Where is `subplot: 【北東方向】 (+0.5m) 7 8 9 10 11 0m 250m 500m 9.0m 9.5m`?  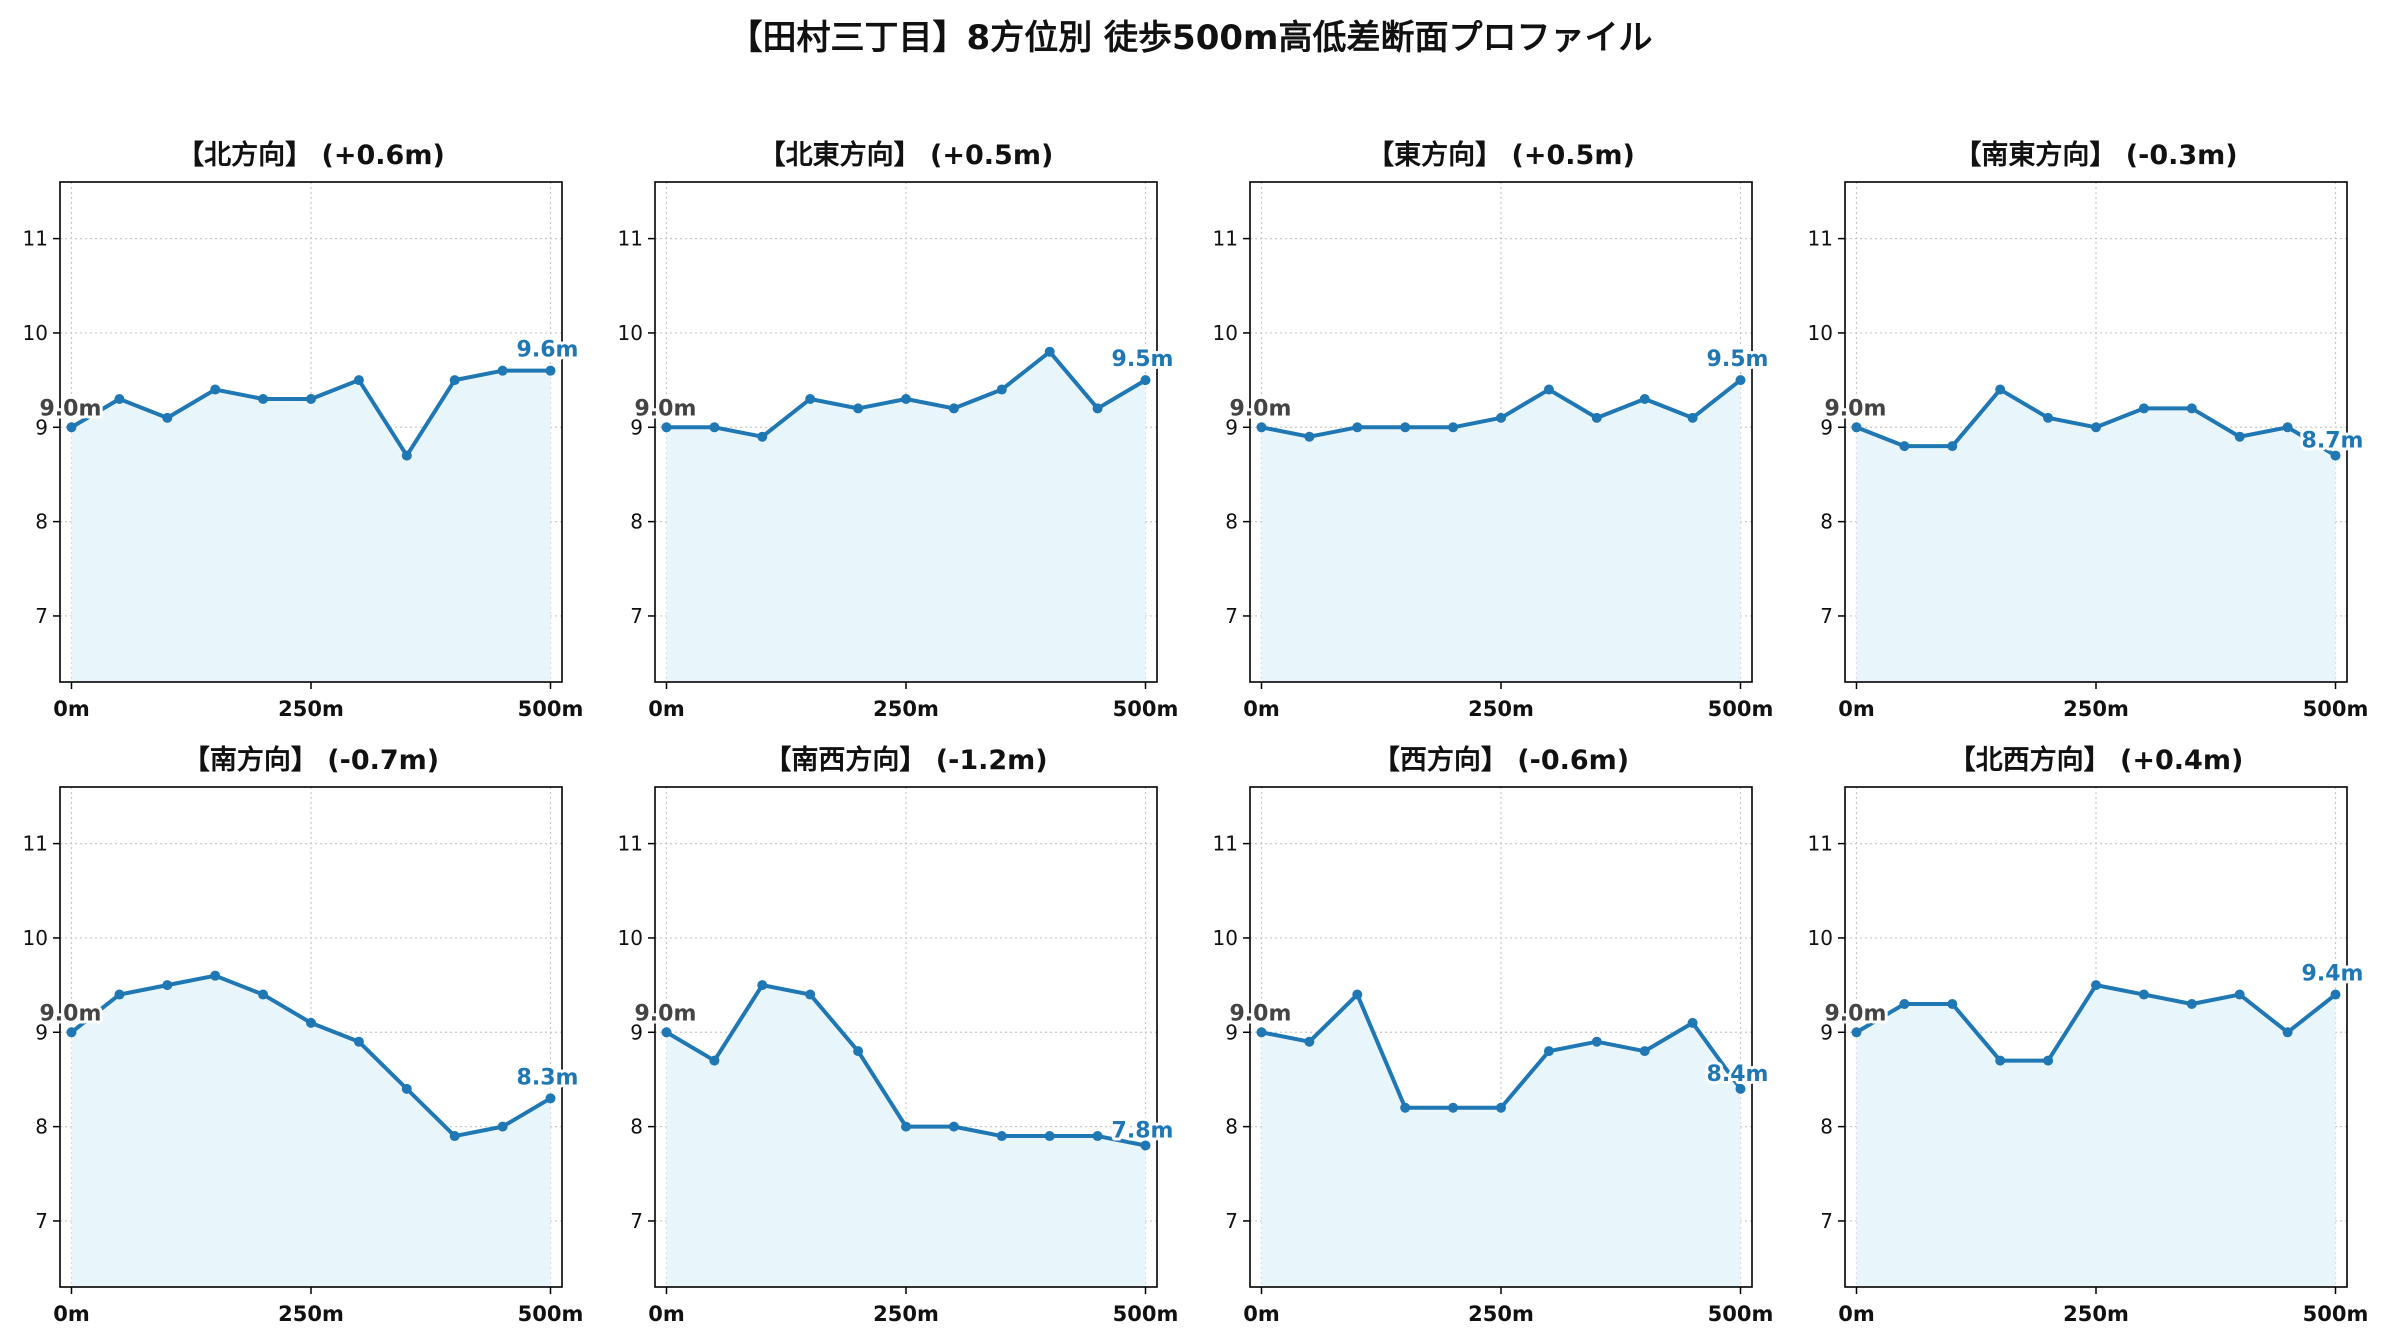
subplot: 【北東方向】 (+0.5m) 7 8 9 10 11 0m 250m 500m 9.0m 9.5m is located at coordinates (898, 430).